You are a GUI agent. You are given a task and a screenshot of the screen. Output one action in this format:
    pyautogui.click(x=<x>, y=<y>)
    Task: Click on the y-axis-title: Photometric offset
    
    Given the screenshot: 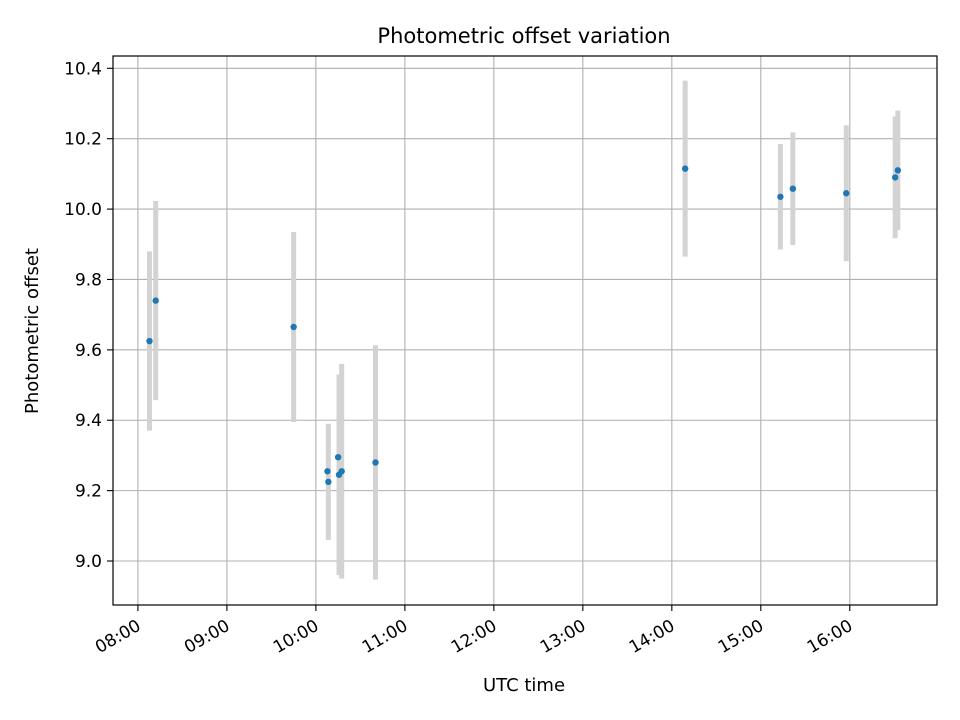 What is the action you would take?
    pyautogui.click(x=32, y=331)
    